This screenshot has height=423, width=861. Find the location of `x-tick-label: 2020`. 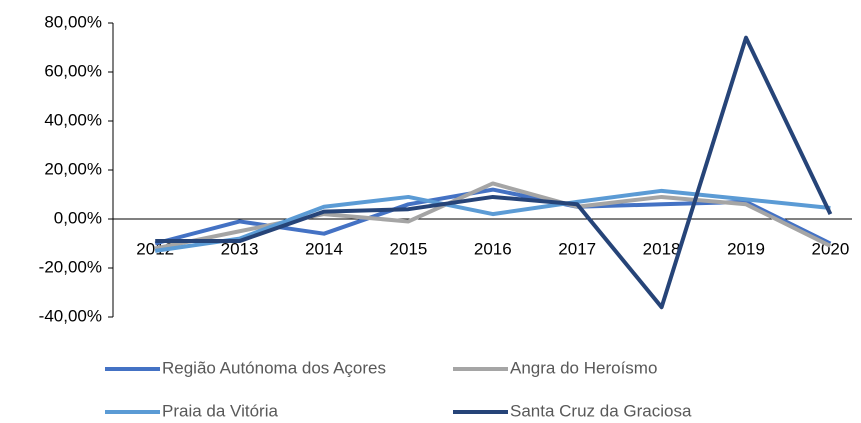

x-tick-label: 2020 is located at coordinates (830, 248).